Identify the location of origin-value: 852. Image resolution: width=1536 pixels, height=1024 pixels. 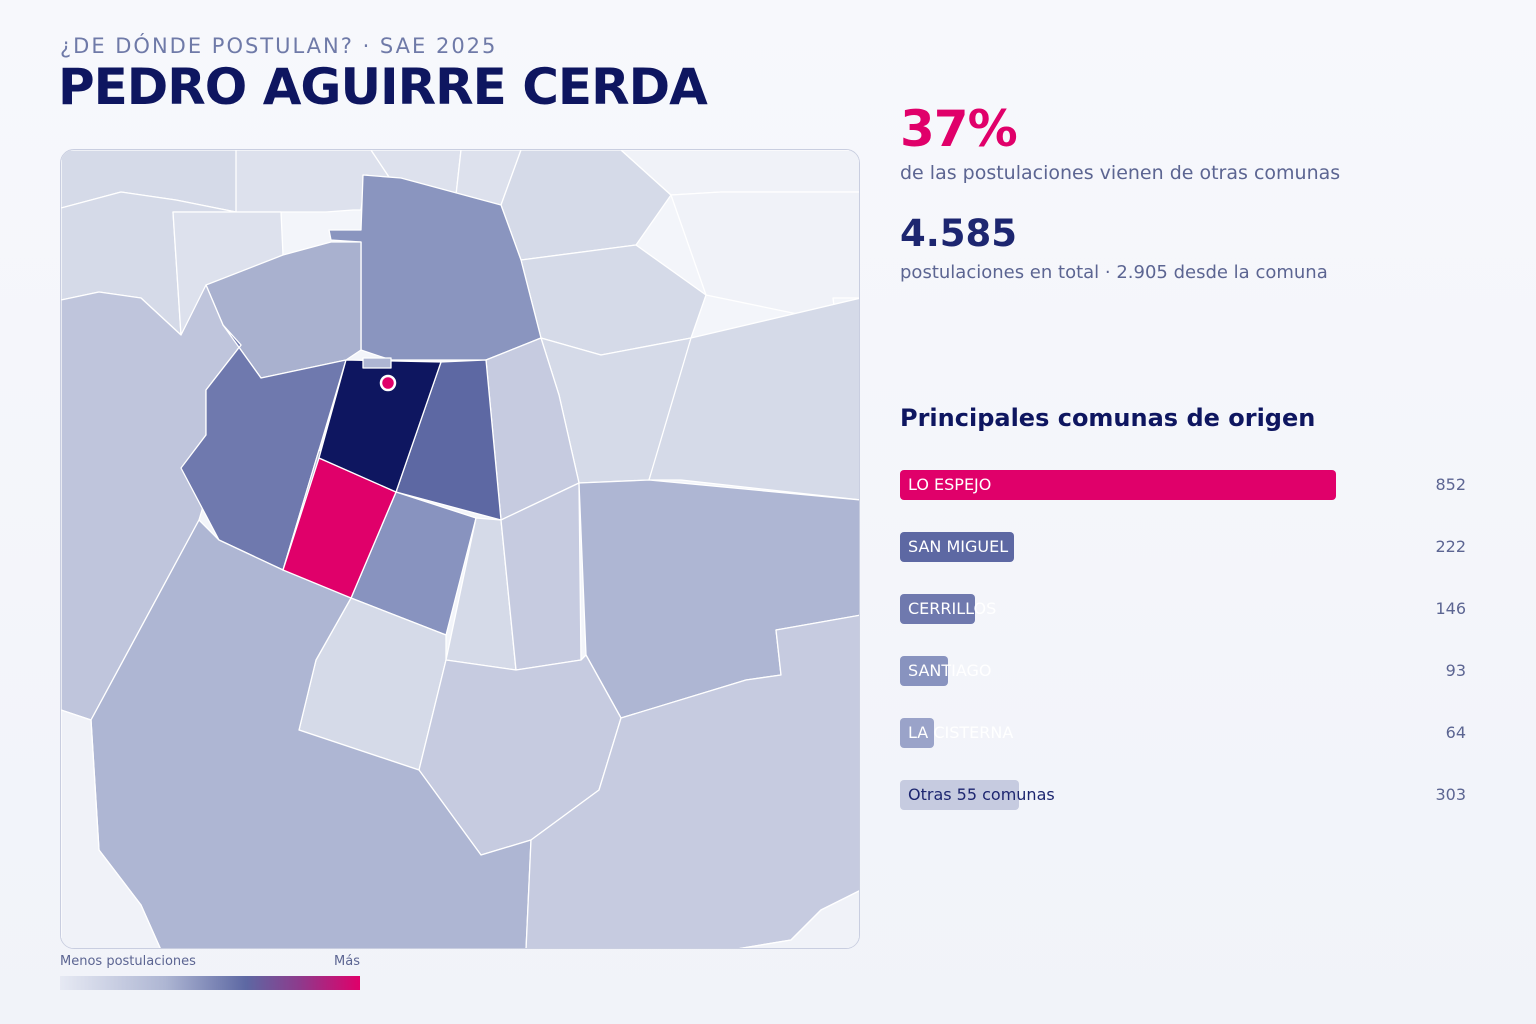
(1450, 484).